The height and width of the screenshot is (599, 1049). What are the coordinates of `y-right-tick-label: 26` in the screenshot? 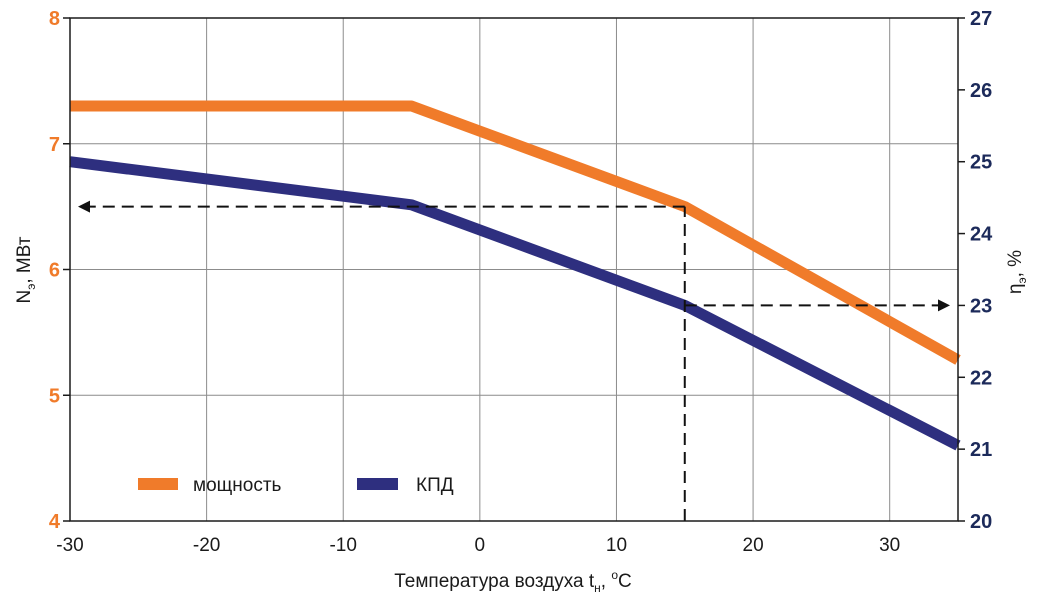 It's located at (981, 91).